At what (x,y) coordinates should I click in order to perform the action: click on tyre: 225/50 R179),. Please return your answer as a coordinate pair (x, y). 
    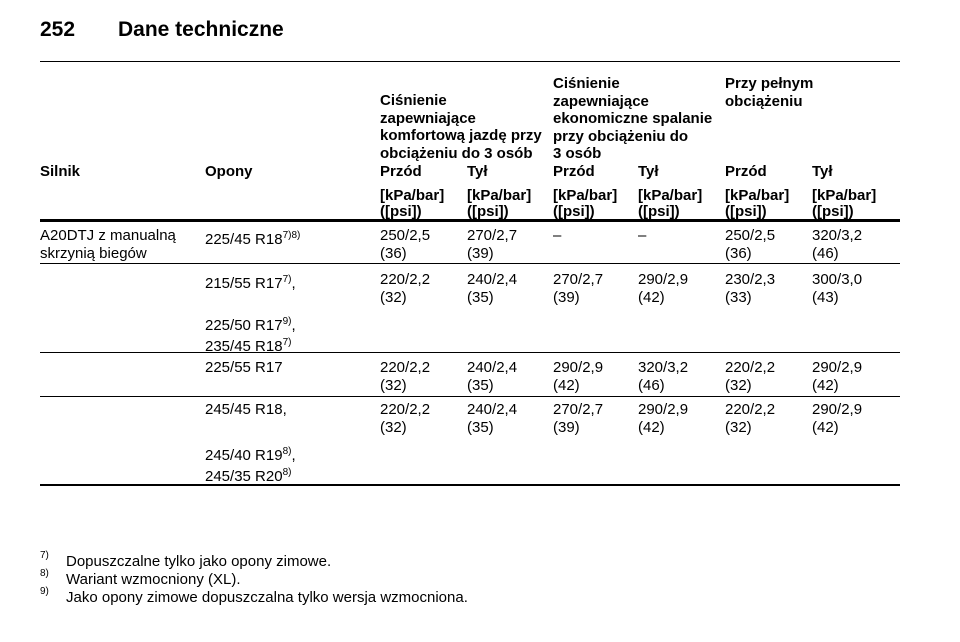
    Looking at the image, I should click on (250, 324).